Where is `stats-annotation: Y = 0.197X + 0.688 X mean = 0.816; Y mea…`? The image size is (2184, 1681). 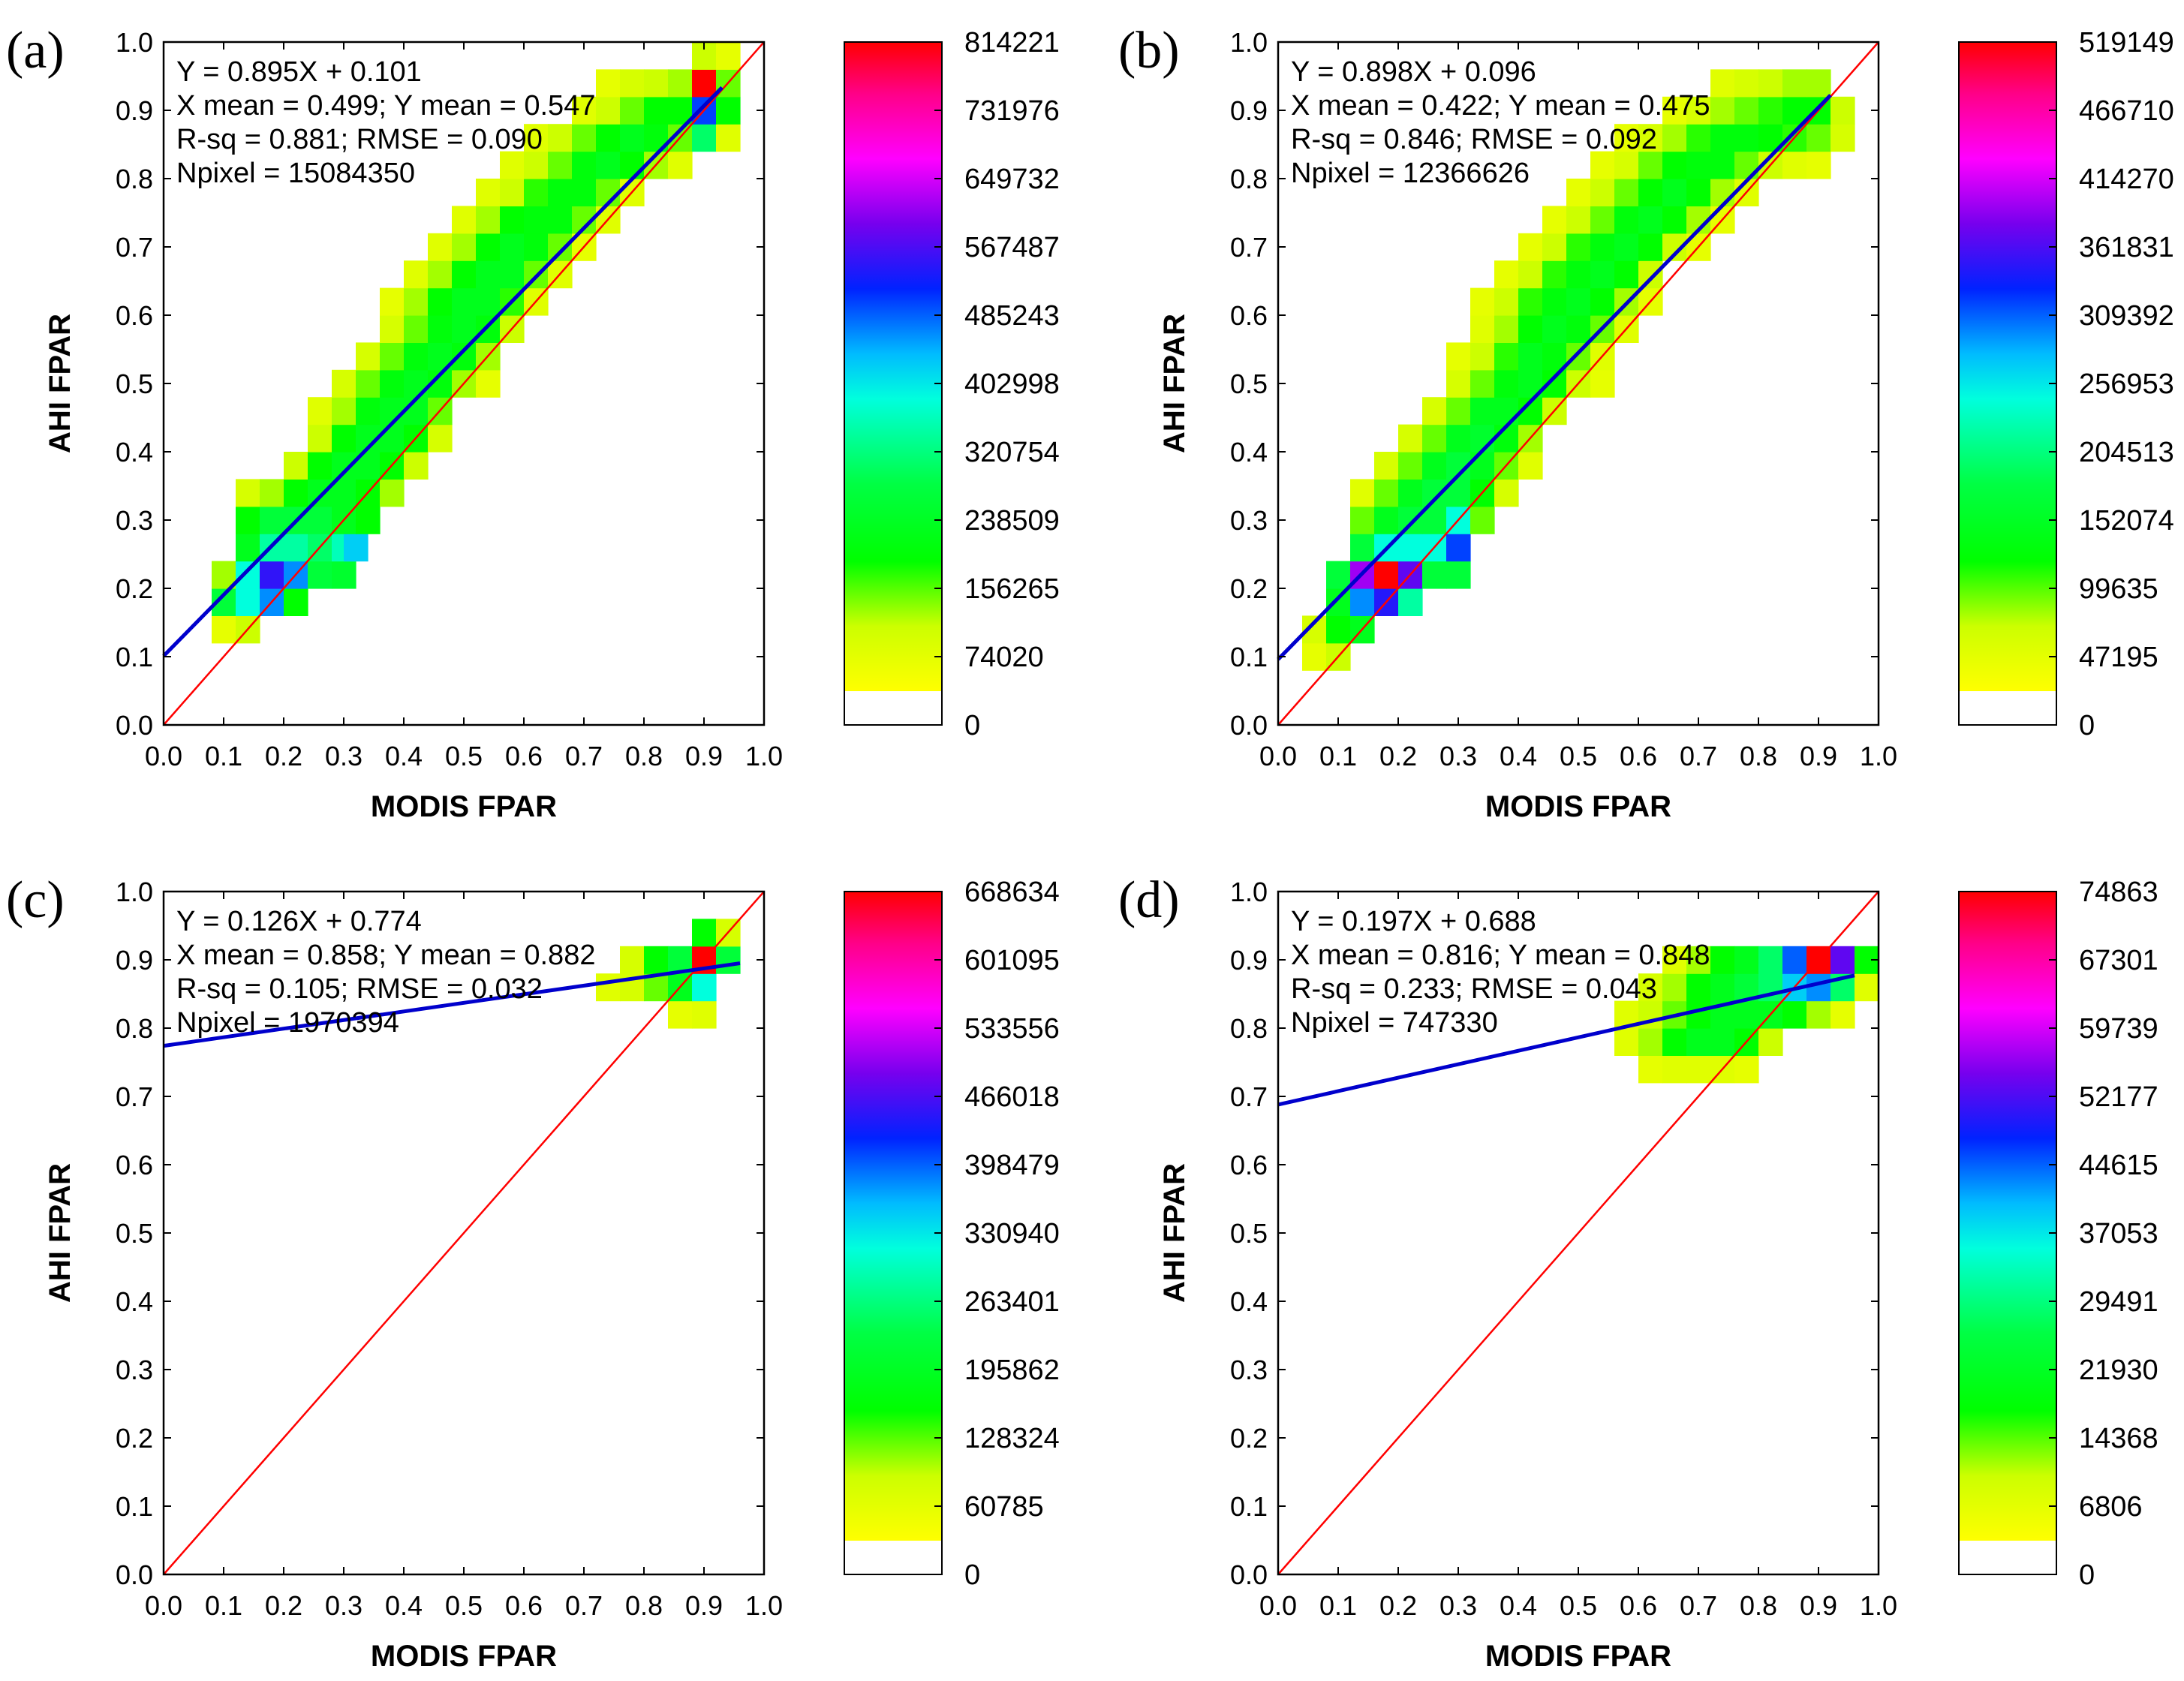
stats-annotation: Y = 0.197X + 0.688 X mean = 0.816; Y mea… is located at coordinates (1500, 973).